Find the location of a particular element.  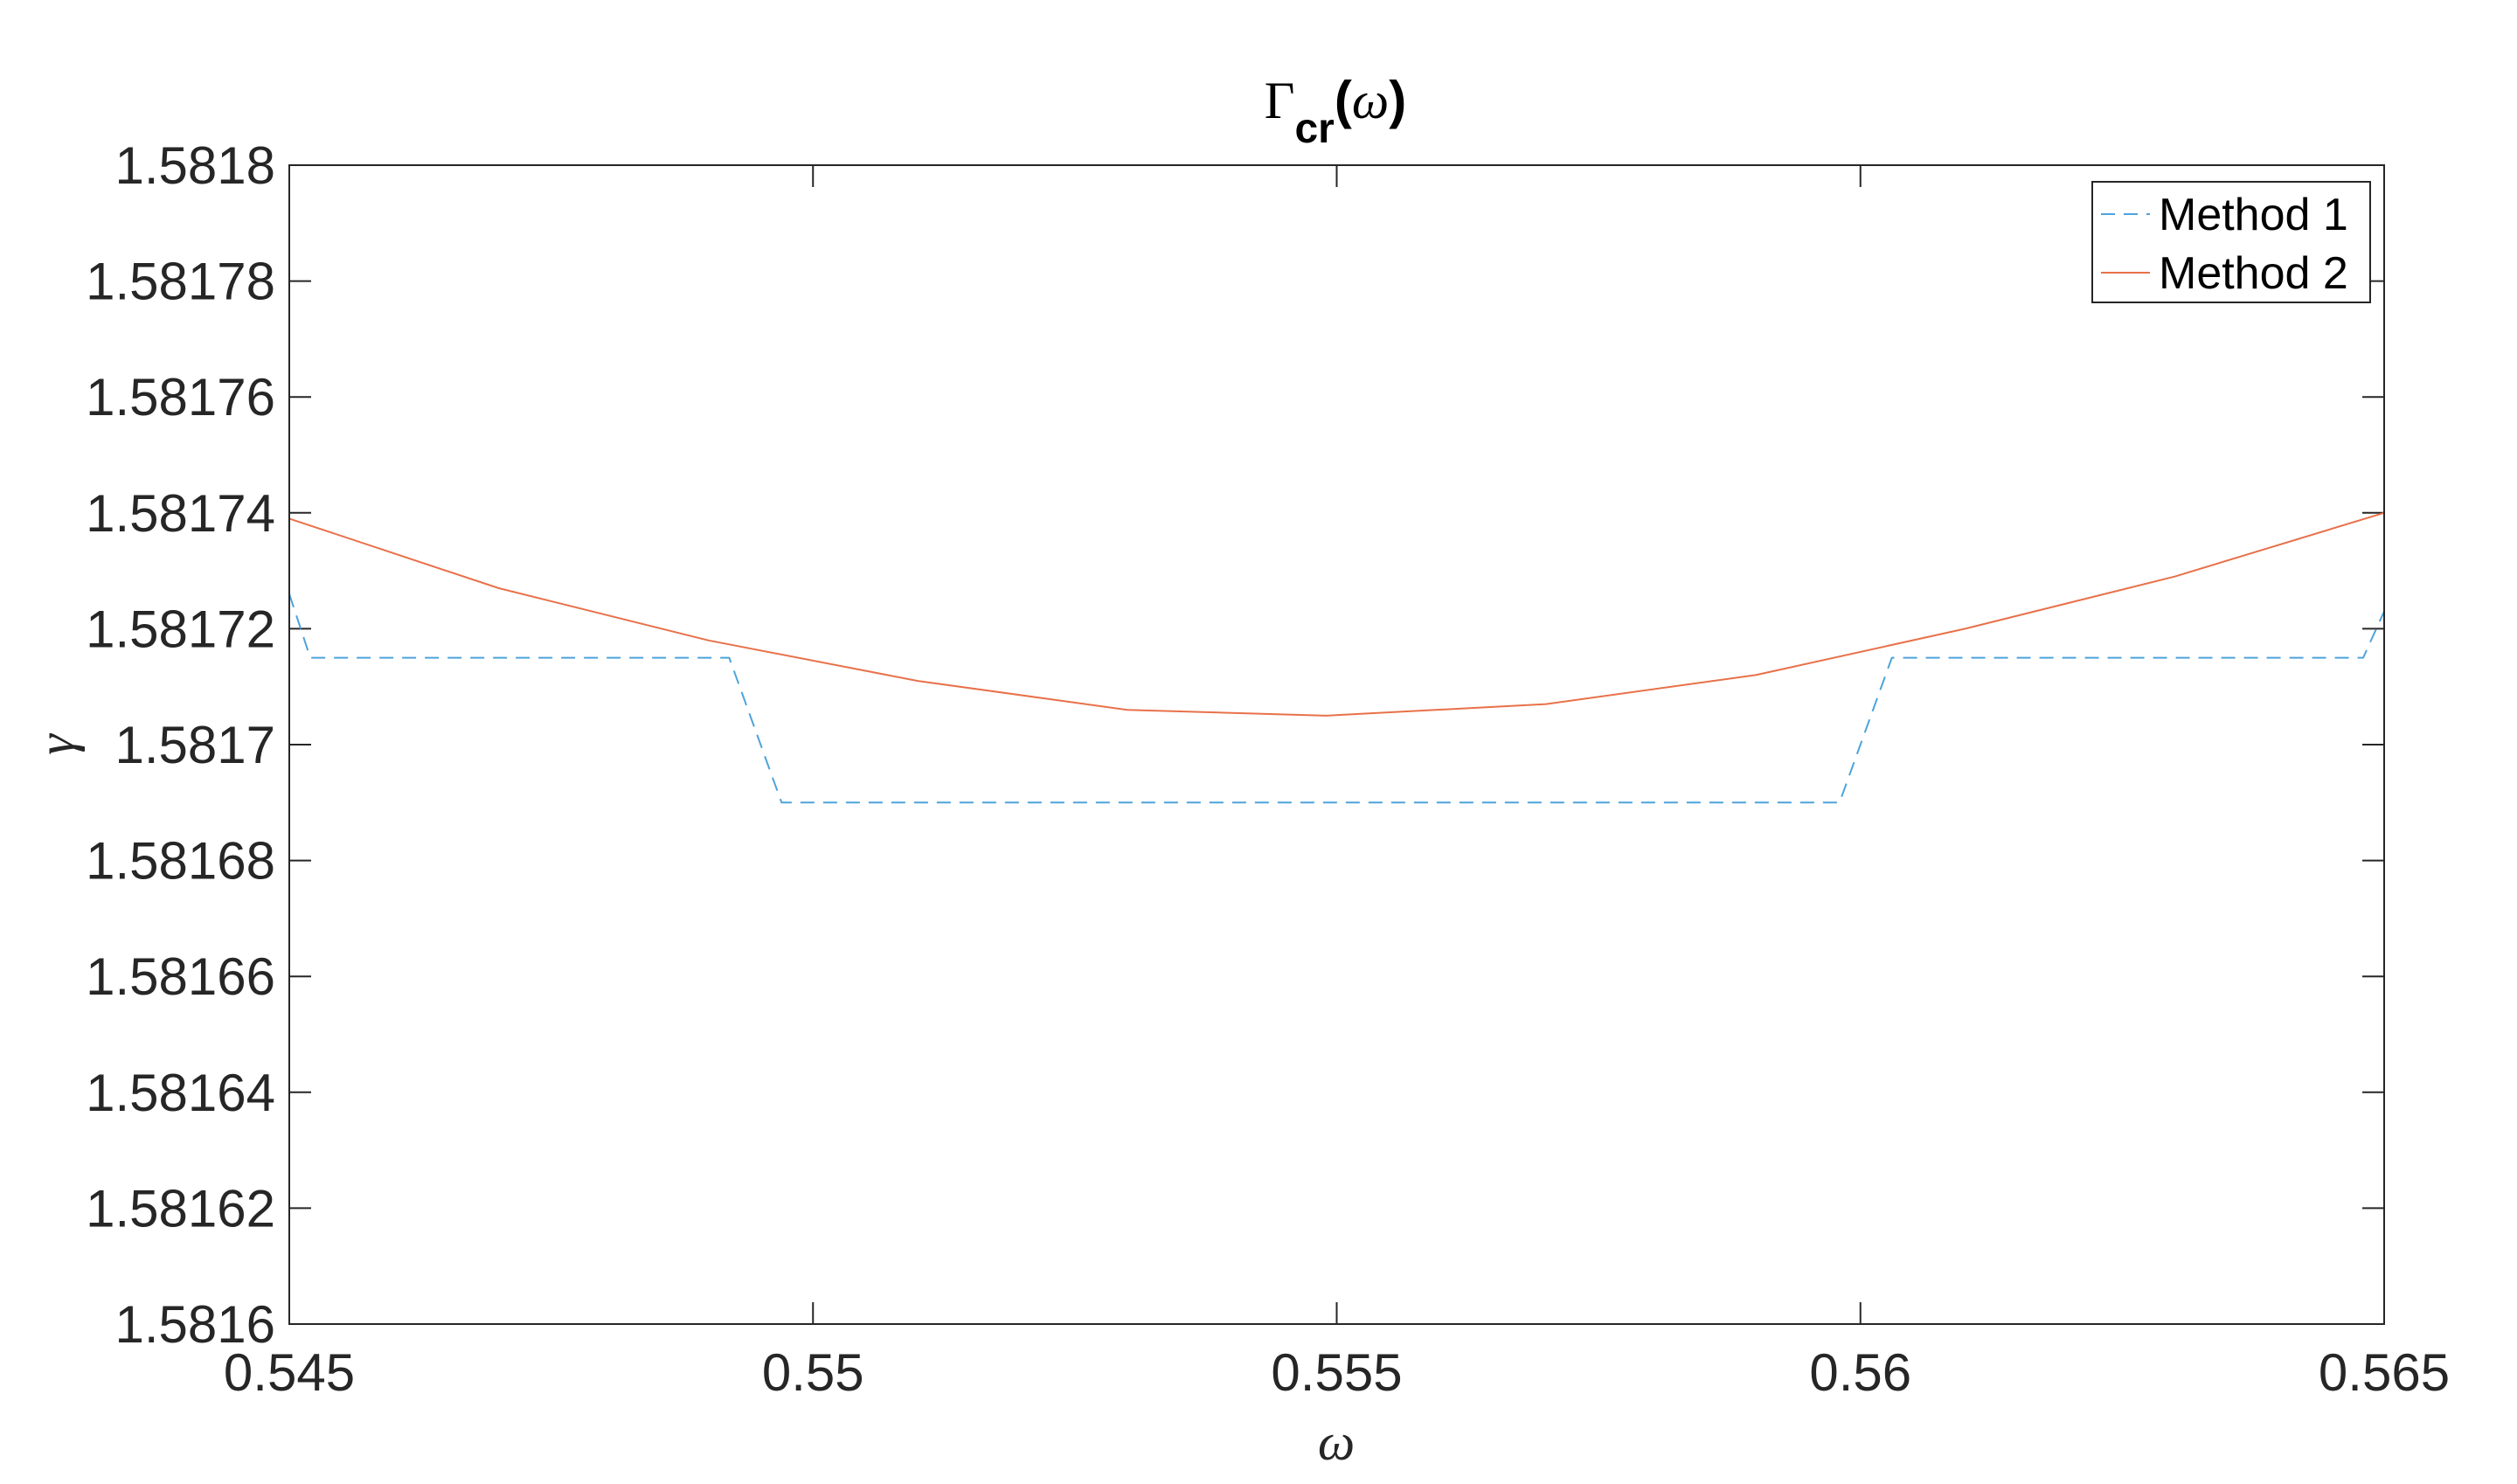

chart-title: Γcr(ω) is located at coordinates (1335, 111).